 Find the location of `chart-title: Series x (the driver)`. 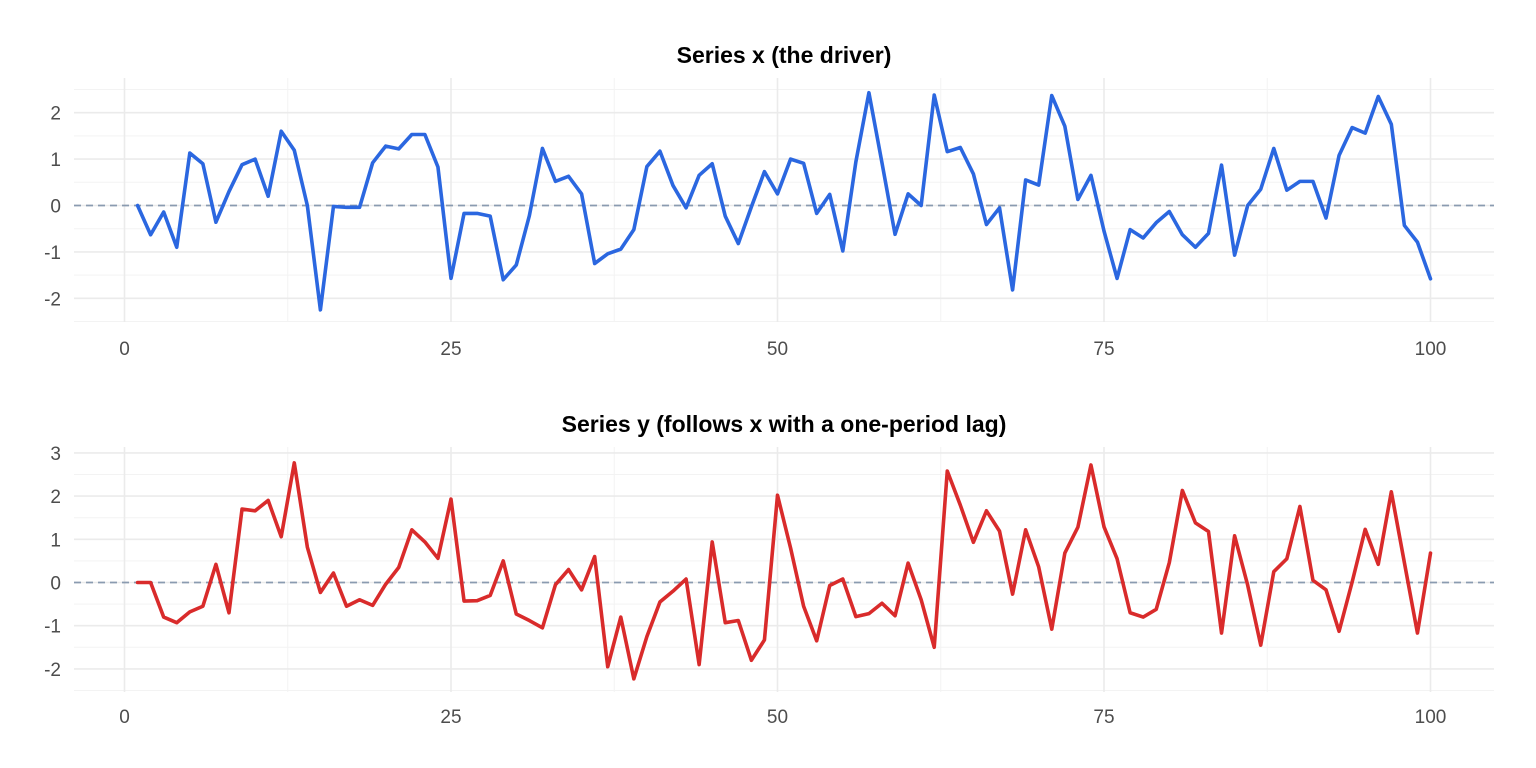

chart-title: Series x (the driver) is located at coordinates (784, 55).